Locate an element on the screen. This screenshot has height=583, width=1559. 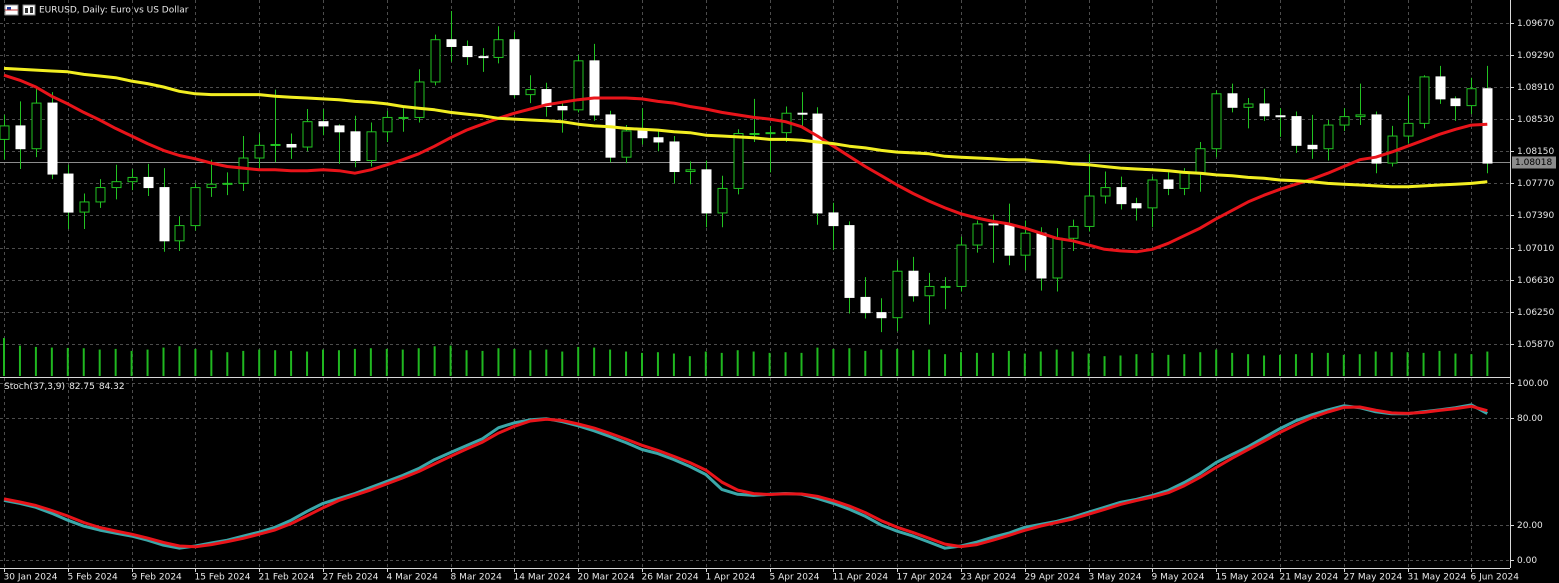
chart-icon-part is located at coordinates (26, 10).